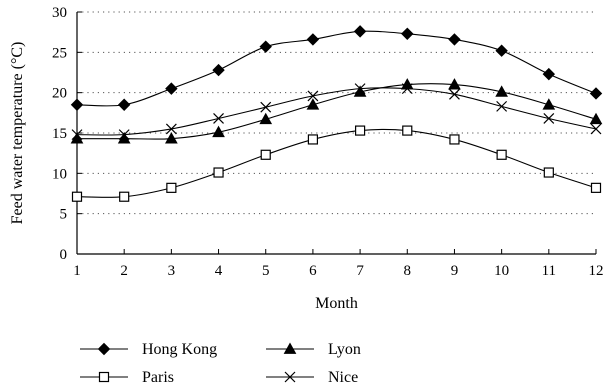 The height and width of the screenshot is (389, 605). Describe the element at coordinates (59, 53) in the screenshot. I see `y-tick-label-25: 25` at that location.